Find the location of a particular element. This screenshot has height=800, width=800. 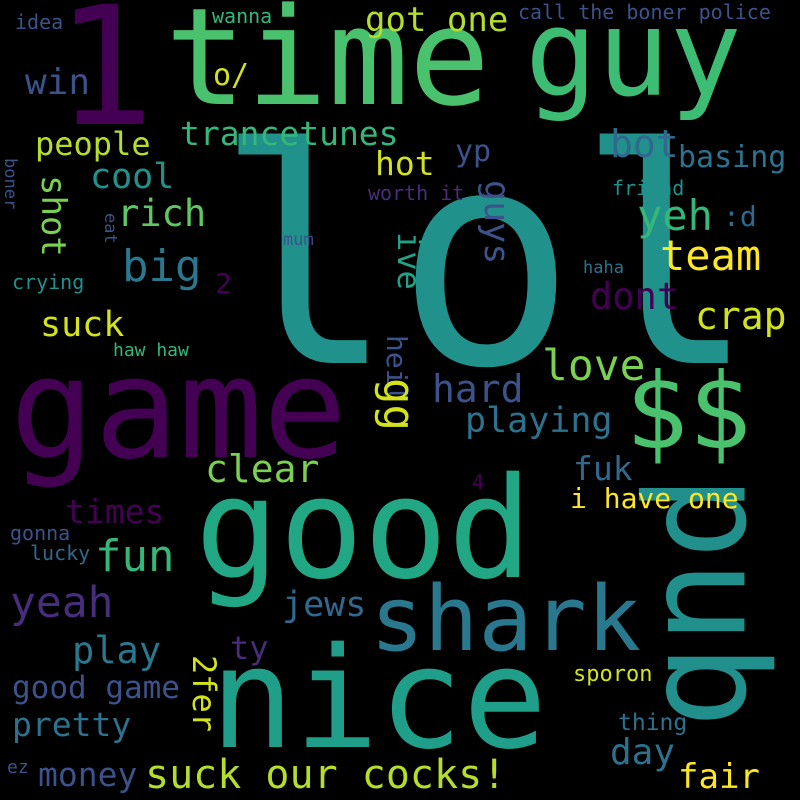

word-pretty: pretty is located at coordinates (72, 724).